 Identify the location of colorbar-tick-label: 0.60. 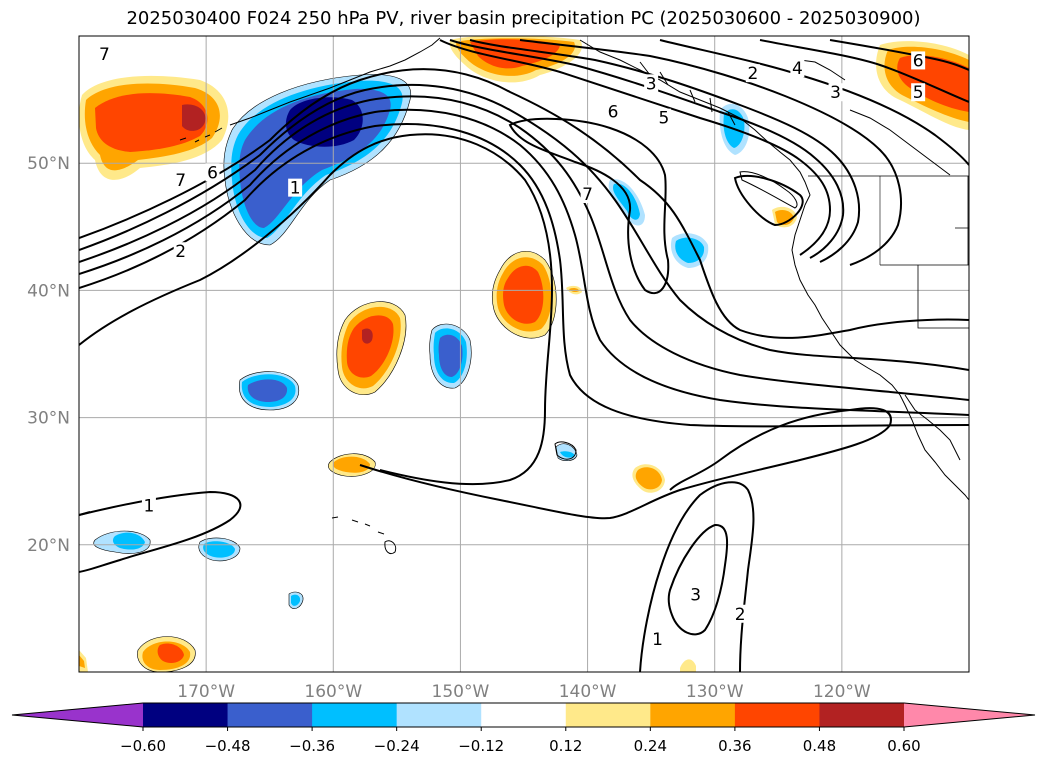
(903, 746).